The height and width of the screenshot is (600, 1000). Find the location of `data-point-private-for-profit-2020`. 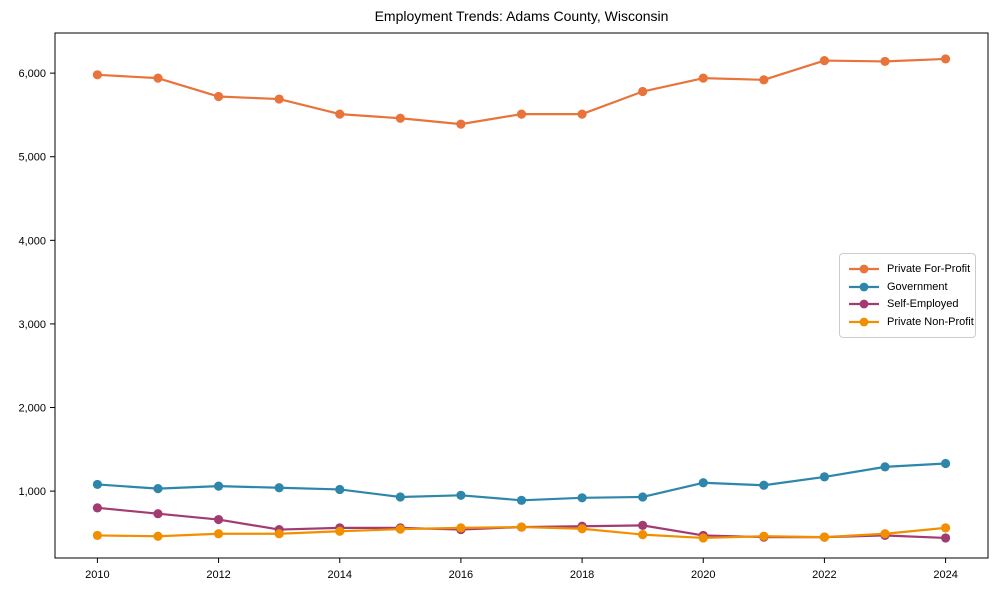

data-point-private-for-profit-2020 is located at coordinates (703, 78).